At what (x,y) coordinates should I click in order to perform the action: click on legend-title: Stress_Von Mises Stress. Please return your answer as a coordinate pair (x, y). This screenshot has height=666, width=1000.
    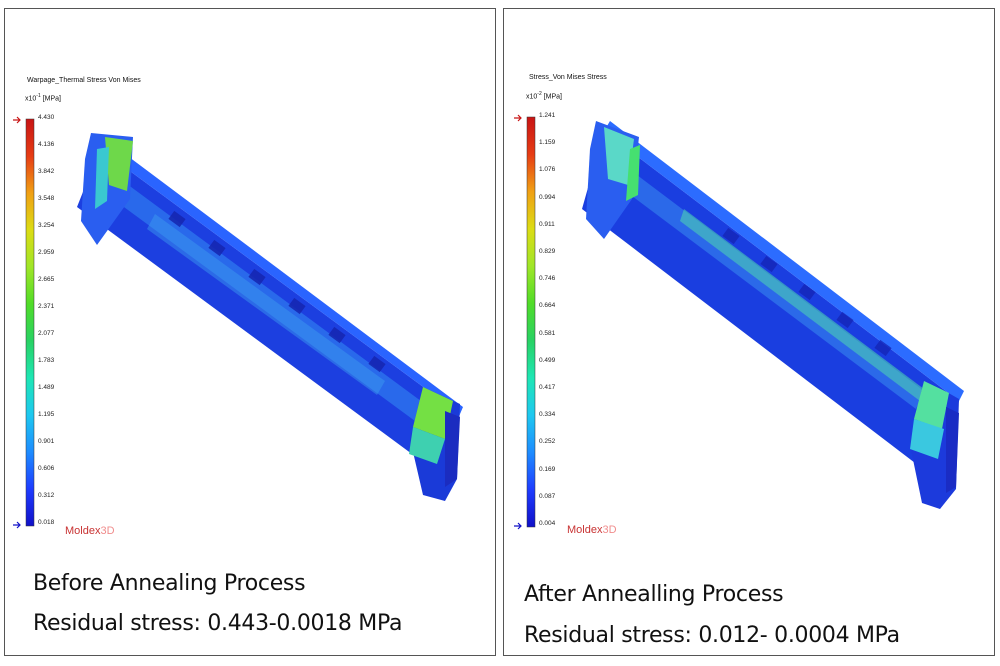
    Looking at the image, I should click on (568, 77).